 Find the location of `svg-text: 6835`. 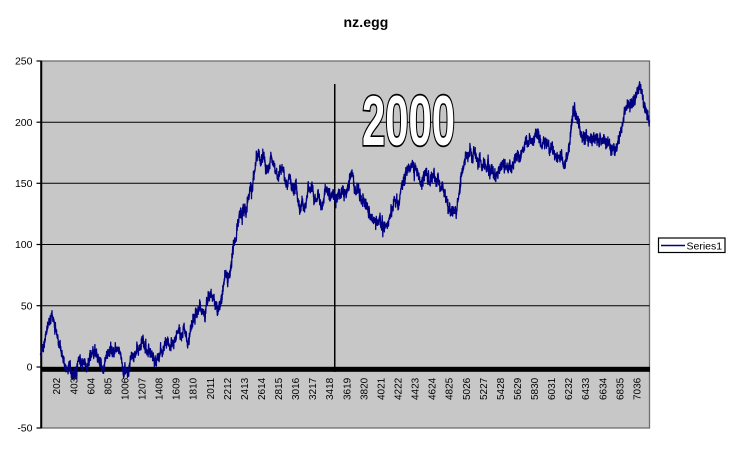

svg-text: 6835 is located at coordinates (620, 388).